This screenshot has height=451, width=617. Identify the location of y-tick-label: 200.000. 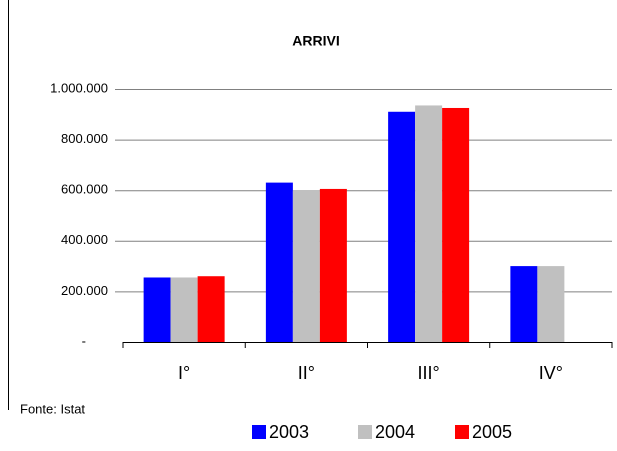
(84, 290).